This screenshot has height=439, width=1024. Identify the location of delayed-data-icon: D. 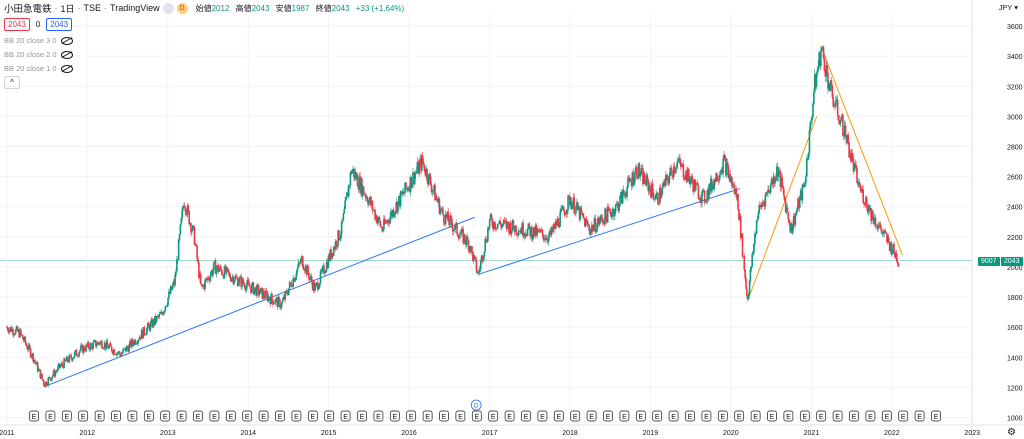
(182, 8).